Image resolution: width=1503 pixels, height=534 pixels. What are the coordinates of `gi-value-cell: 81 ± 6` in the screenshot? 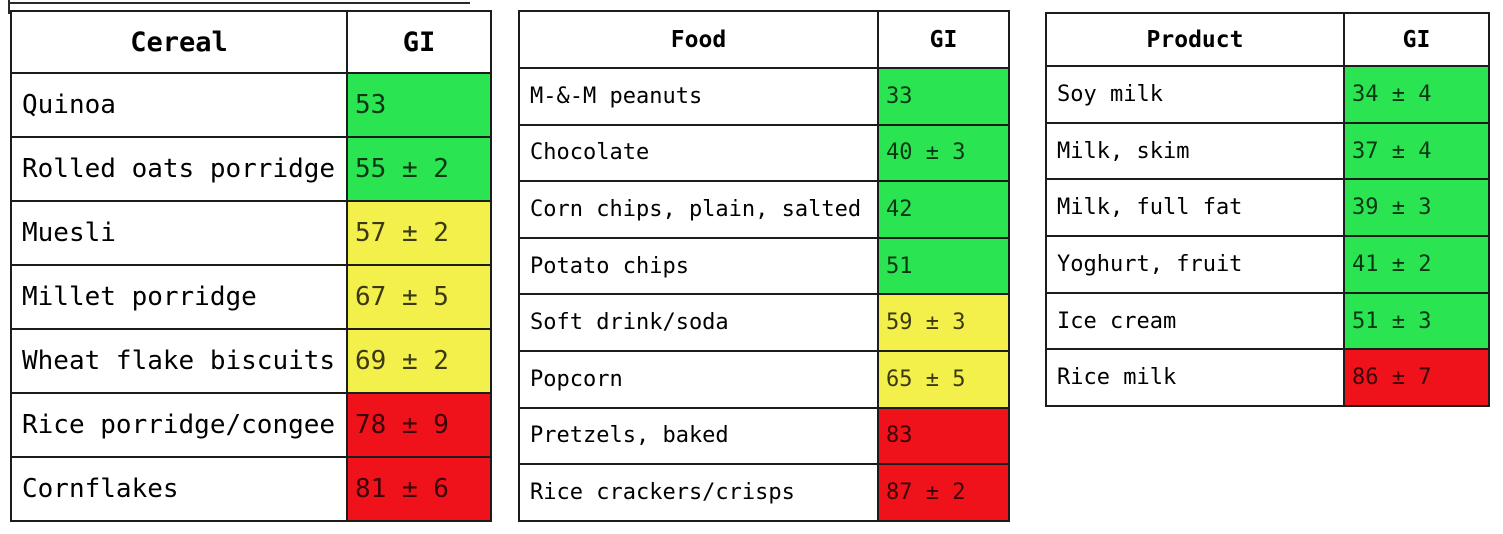 It's located at (419, 489).